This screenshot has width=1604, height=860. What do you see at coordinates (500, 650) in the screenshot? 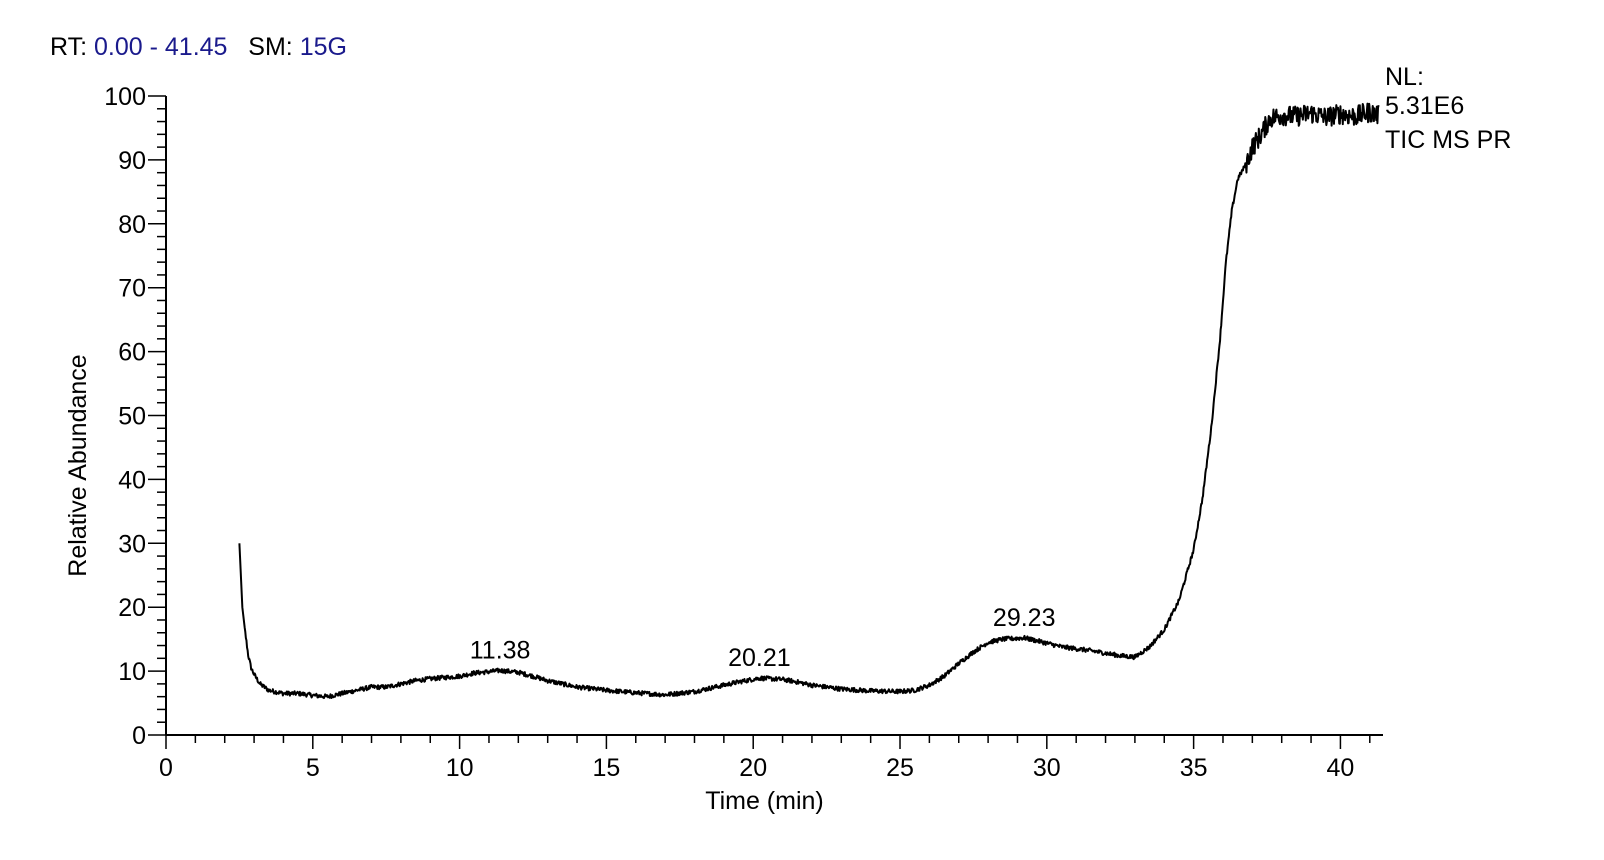
I see `peak-label: 11.38` at bounding box center [500, 650].